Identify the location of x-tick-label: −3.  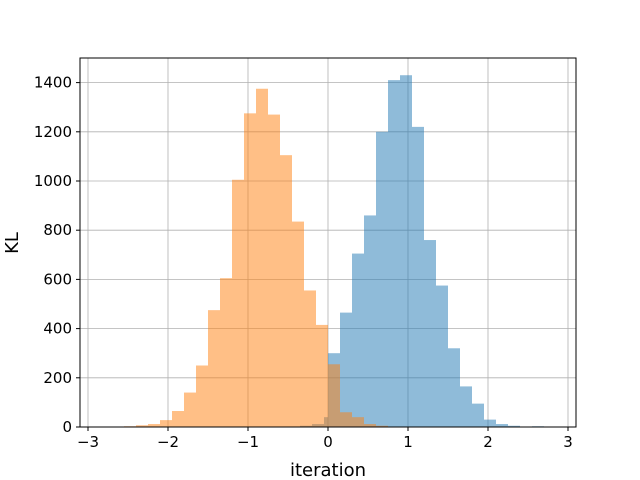
(88, 442).